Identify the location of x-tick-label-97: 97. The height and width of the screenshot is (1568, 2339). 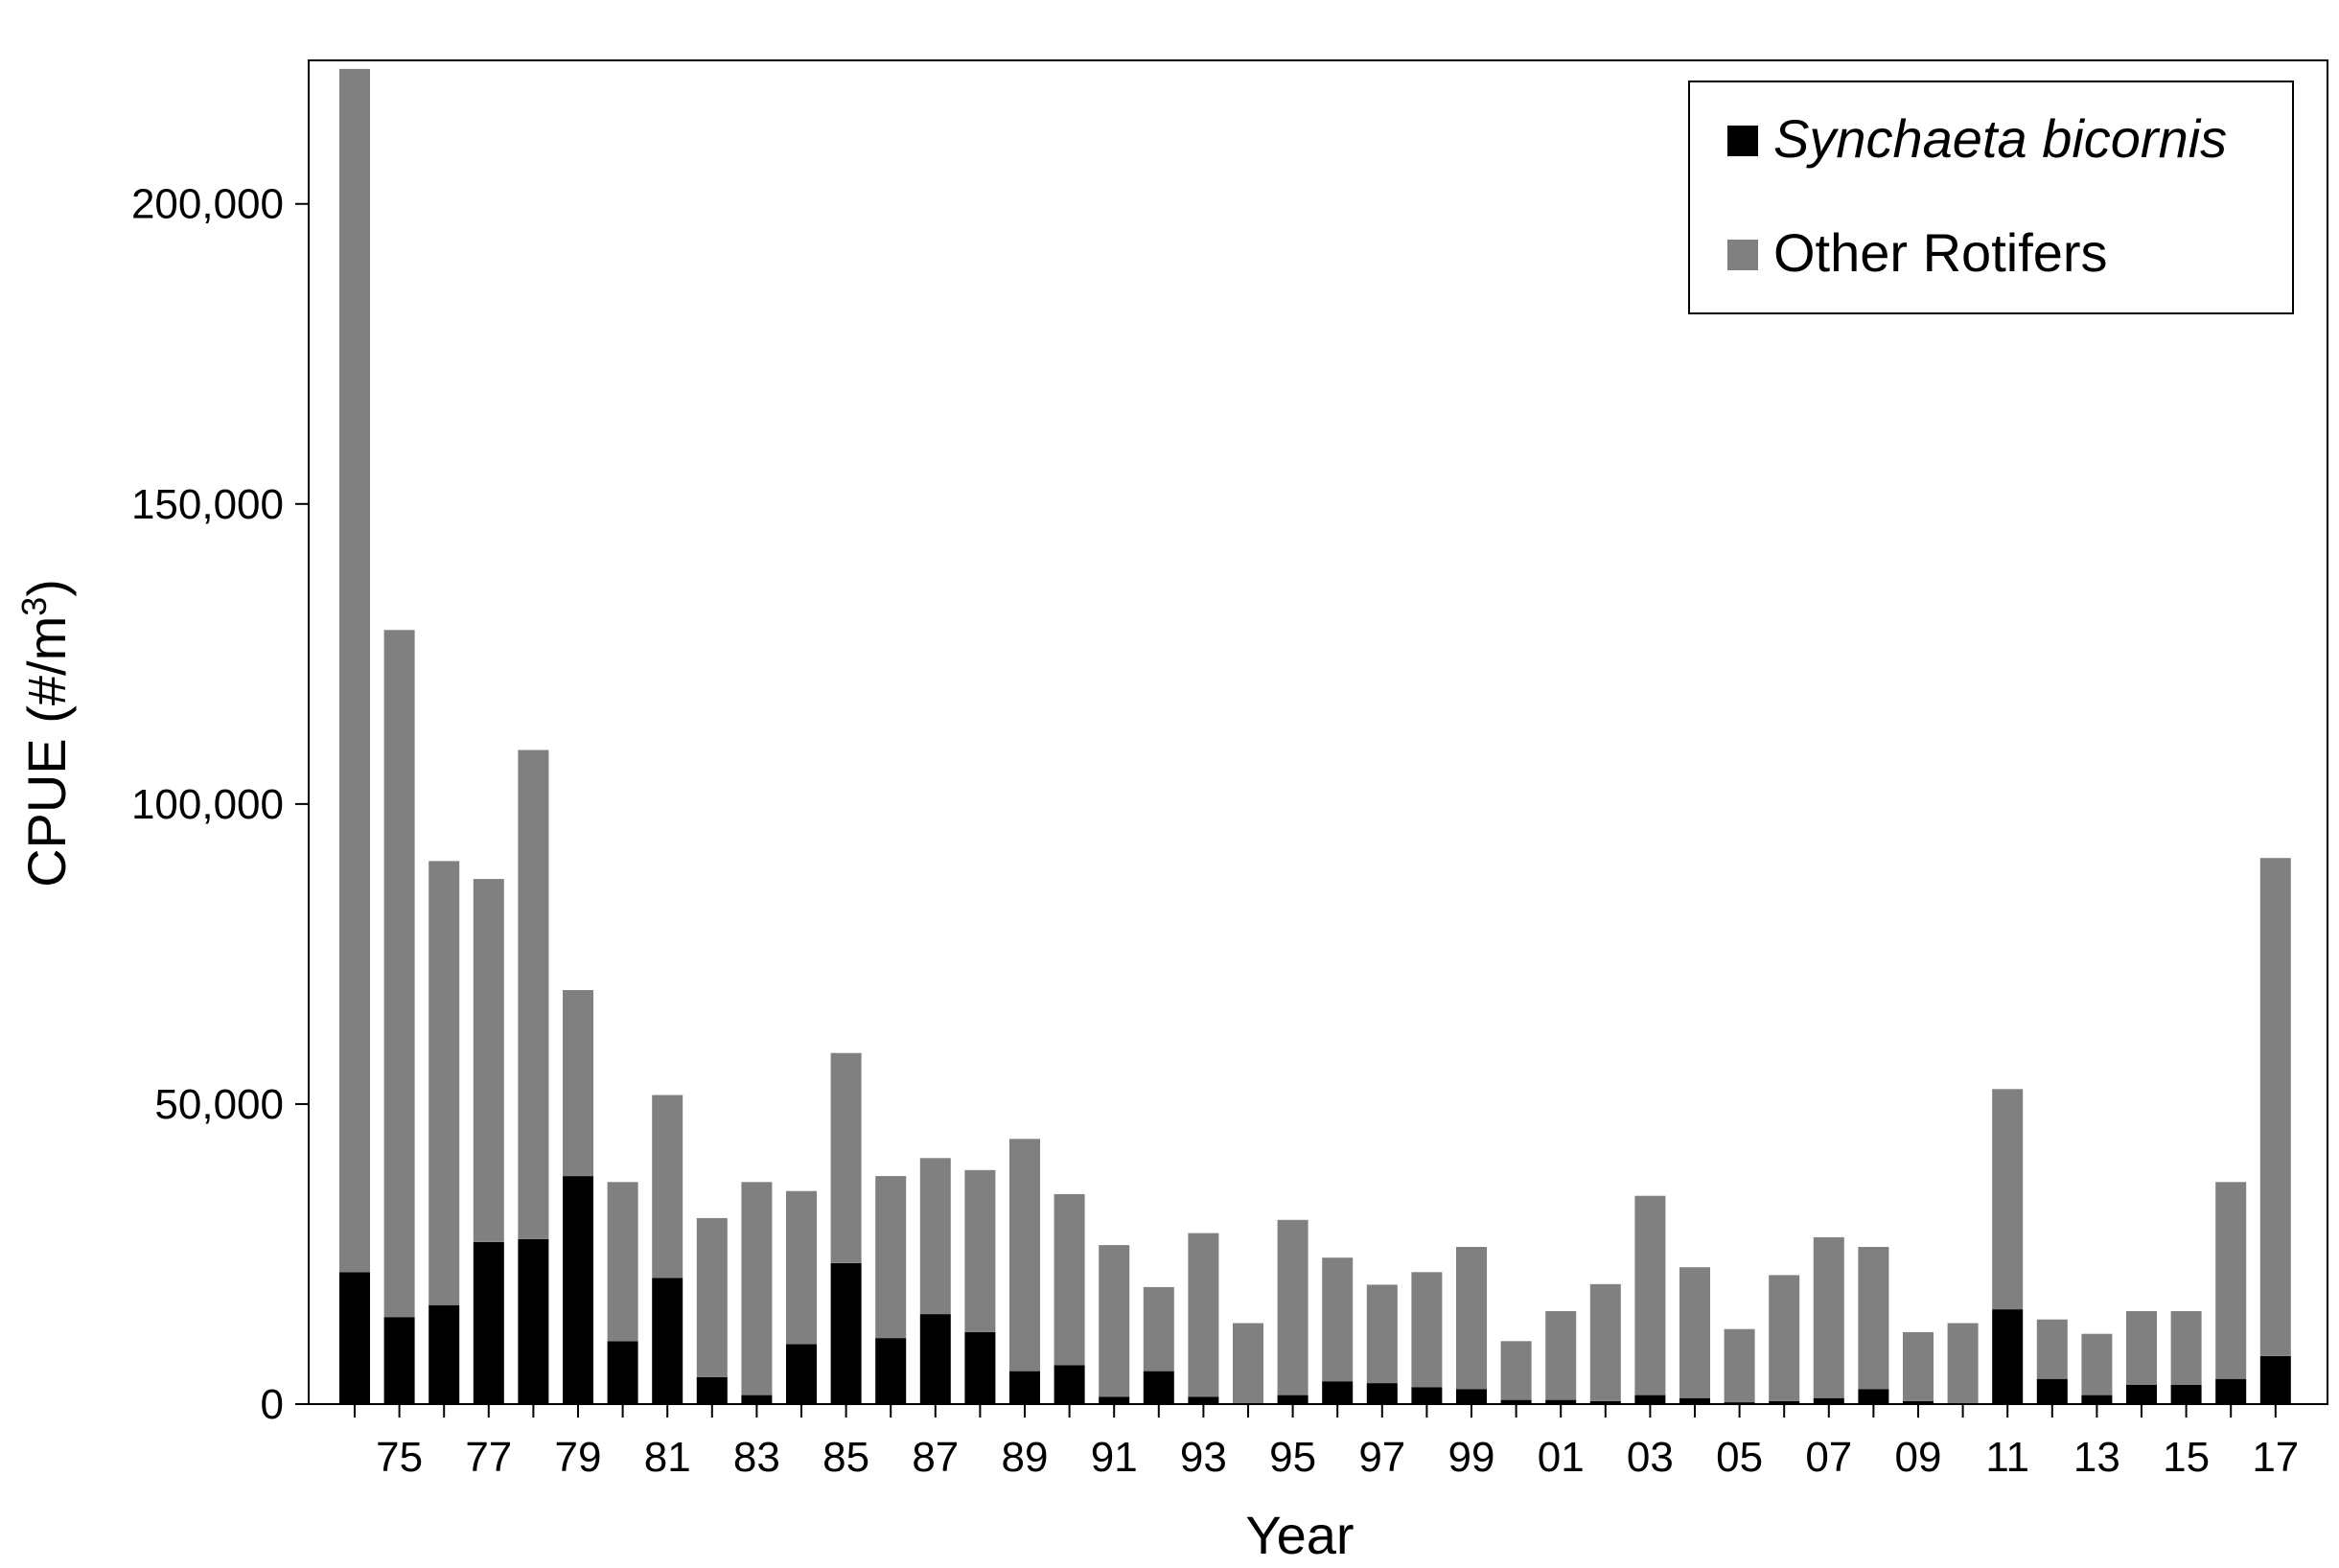
(1381, 1457).